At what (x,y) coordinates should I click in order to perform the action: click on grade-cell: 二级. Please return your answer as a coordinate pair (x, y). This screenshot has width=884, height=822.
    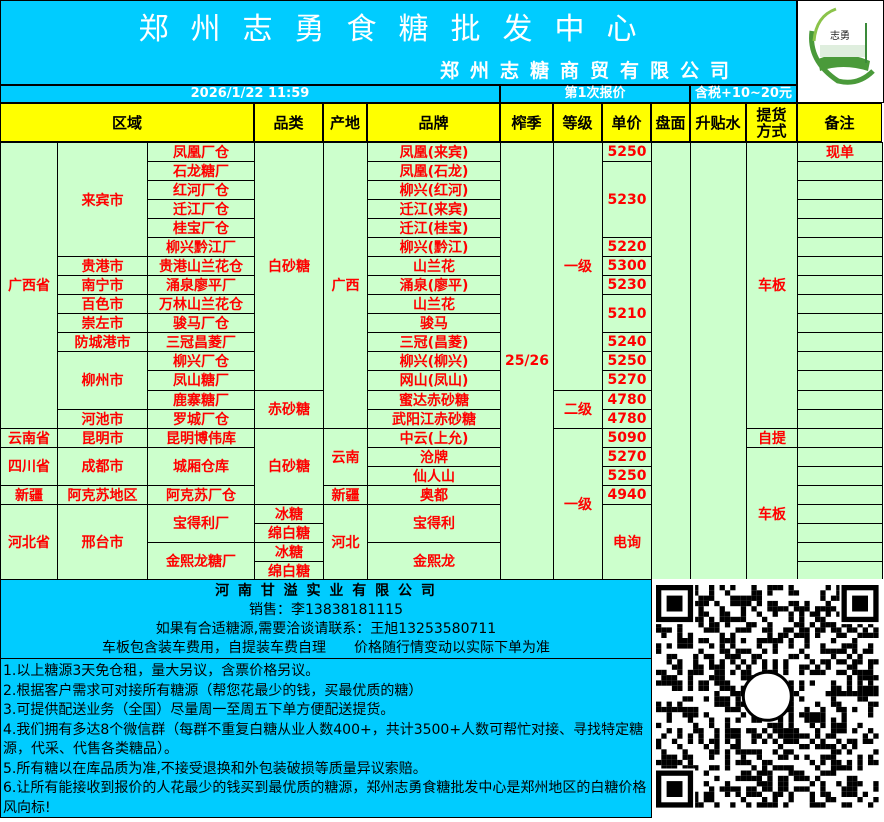
    Looking at the image, I should click on (578, 409).